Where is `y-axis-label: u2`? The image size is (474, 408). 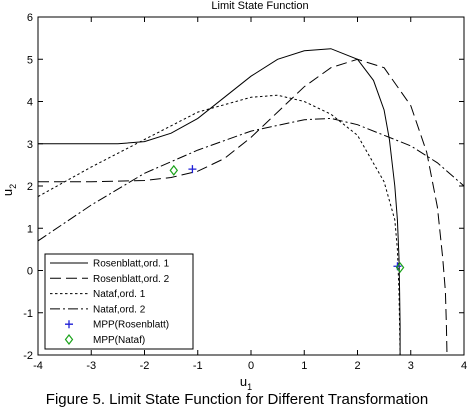
y-axis-label: u2 is located at coordinates (9, 190).